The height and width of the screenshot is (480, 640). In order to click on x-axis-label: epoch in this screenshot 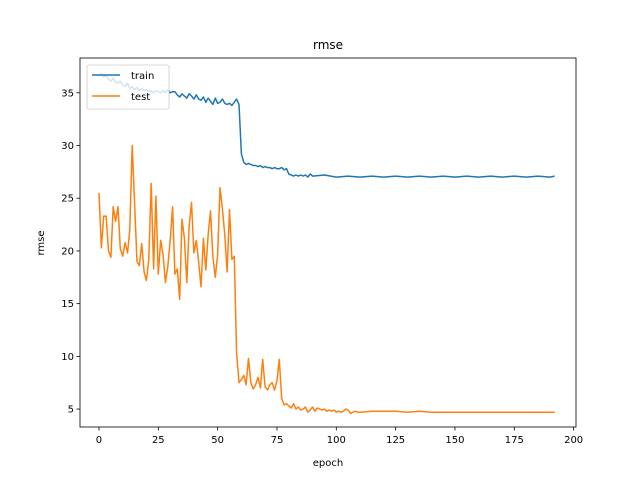, I will do `click(328, 463)`.